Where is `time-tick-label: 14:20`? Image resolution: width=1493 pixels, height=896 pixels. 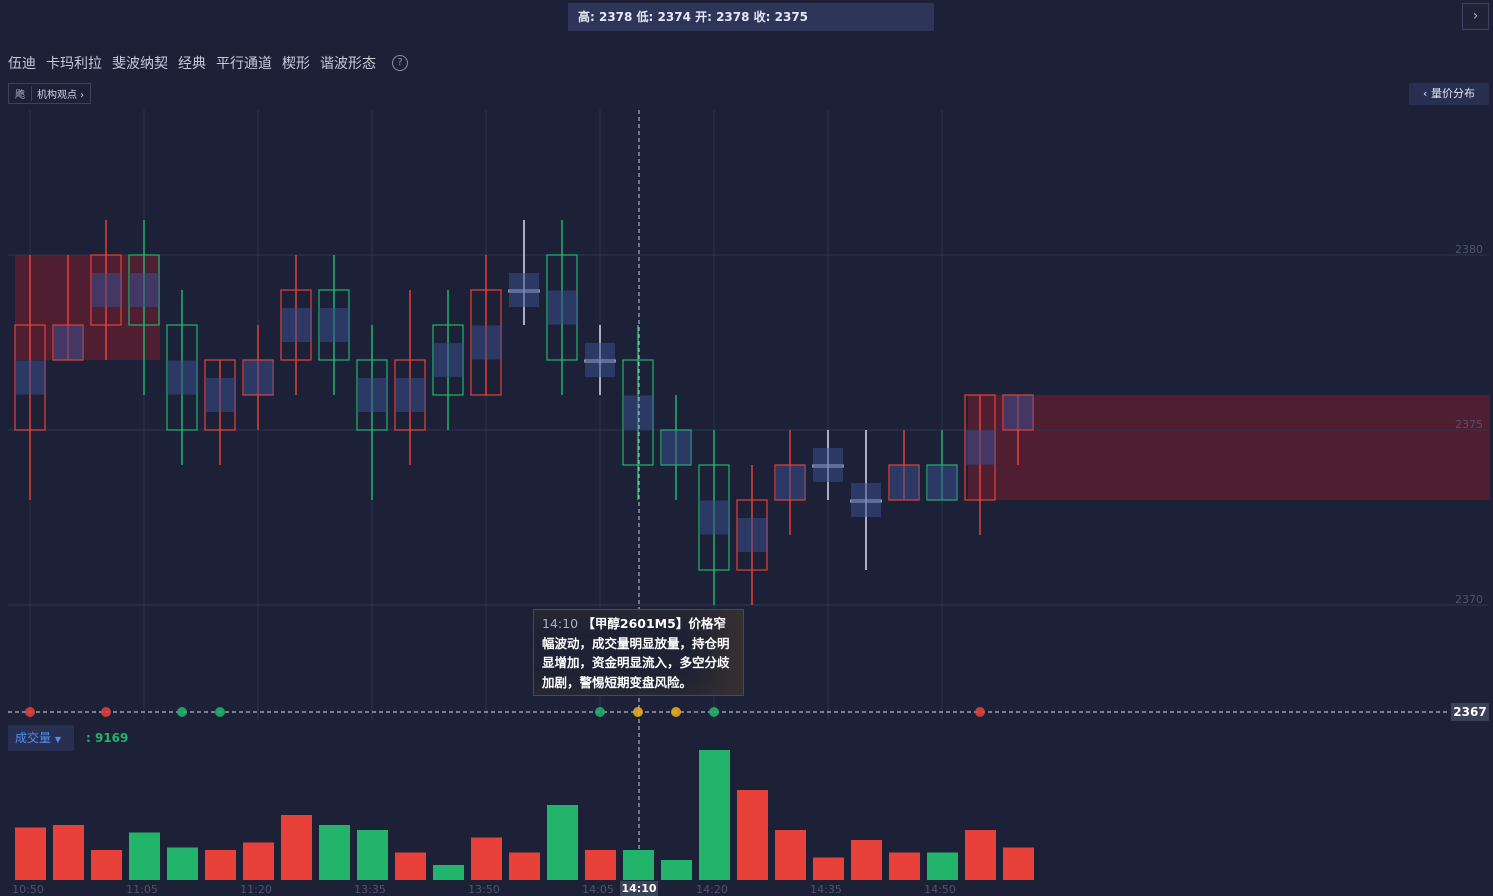
time-tick-label: 14:20 is located at coordinates (712, 888).